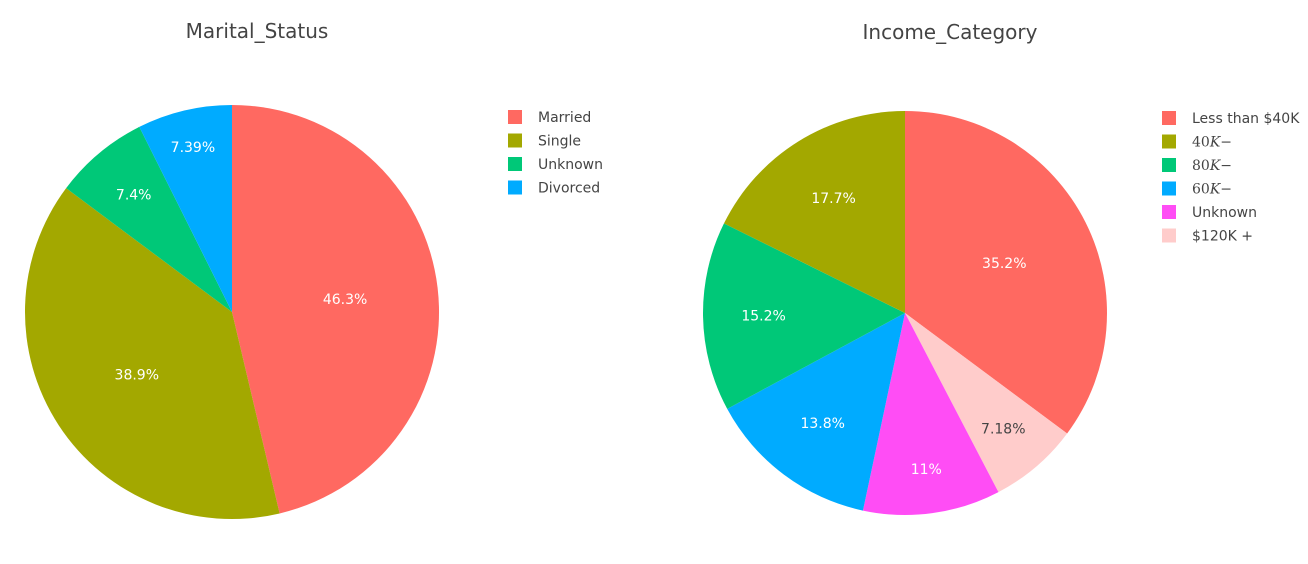 Image resolution: width=1308 pixels, height=564 pixels. Describe the element at coordinates (814, 212) in the screenshot. I see `pie-slice-40k` at that location.